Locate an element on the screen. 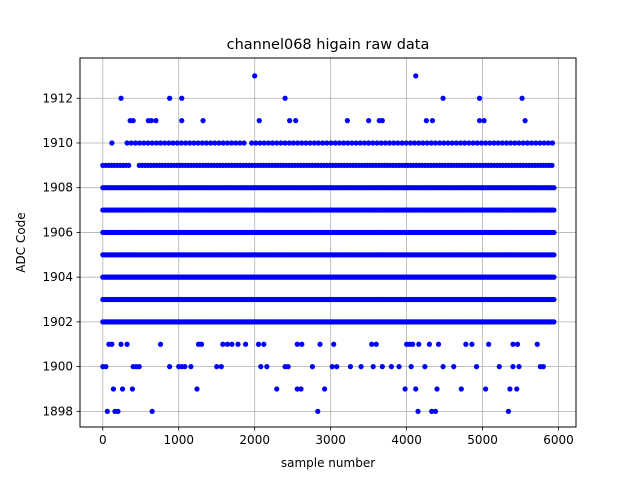 The width and height of the screenshot is (640, 480). x-tick-label: 4000 is located at coordinates (406, 440).